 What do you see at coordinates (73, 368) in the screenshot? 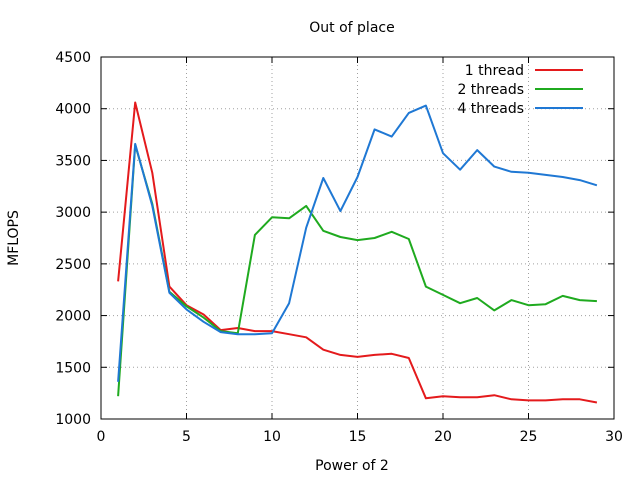
I see `y-tick-label: 1500` at bounding box center [73, 368].